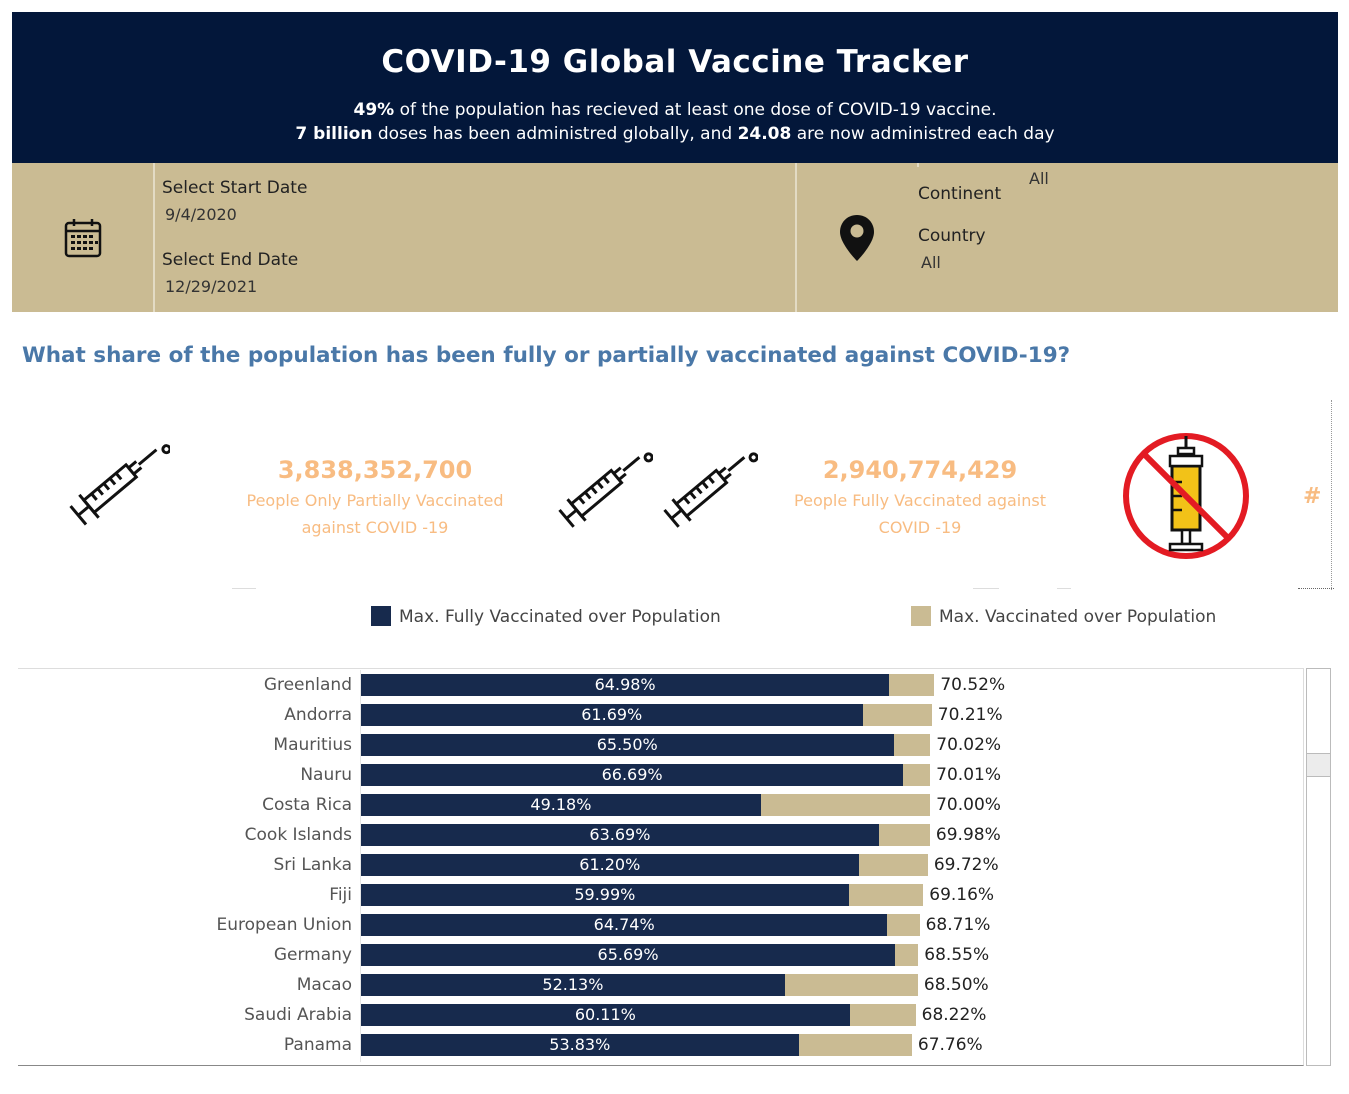 The image size is (1349, 1094). I want to click on unvaccinated-value: #, so click(1312, 496).